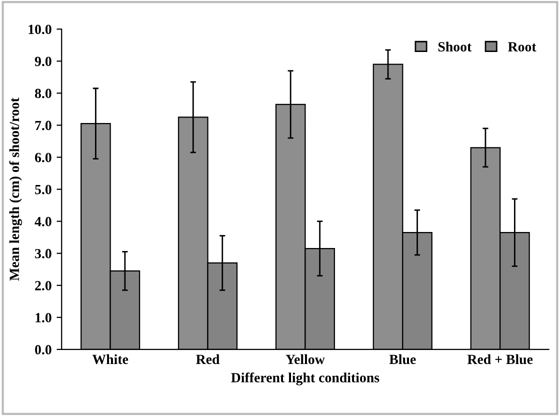  I want to click on x-tick-label: White, so click(110, 359).